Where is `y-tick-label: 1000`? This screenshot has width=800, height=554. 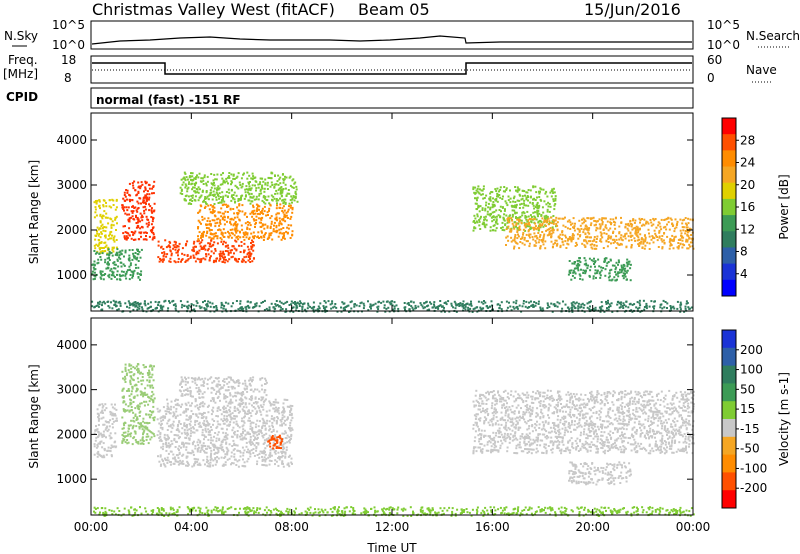 y-tick-label: 1000 is located at coordinates (71, 275).